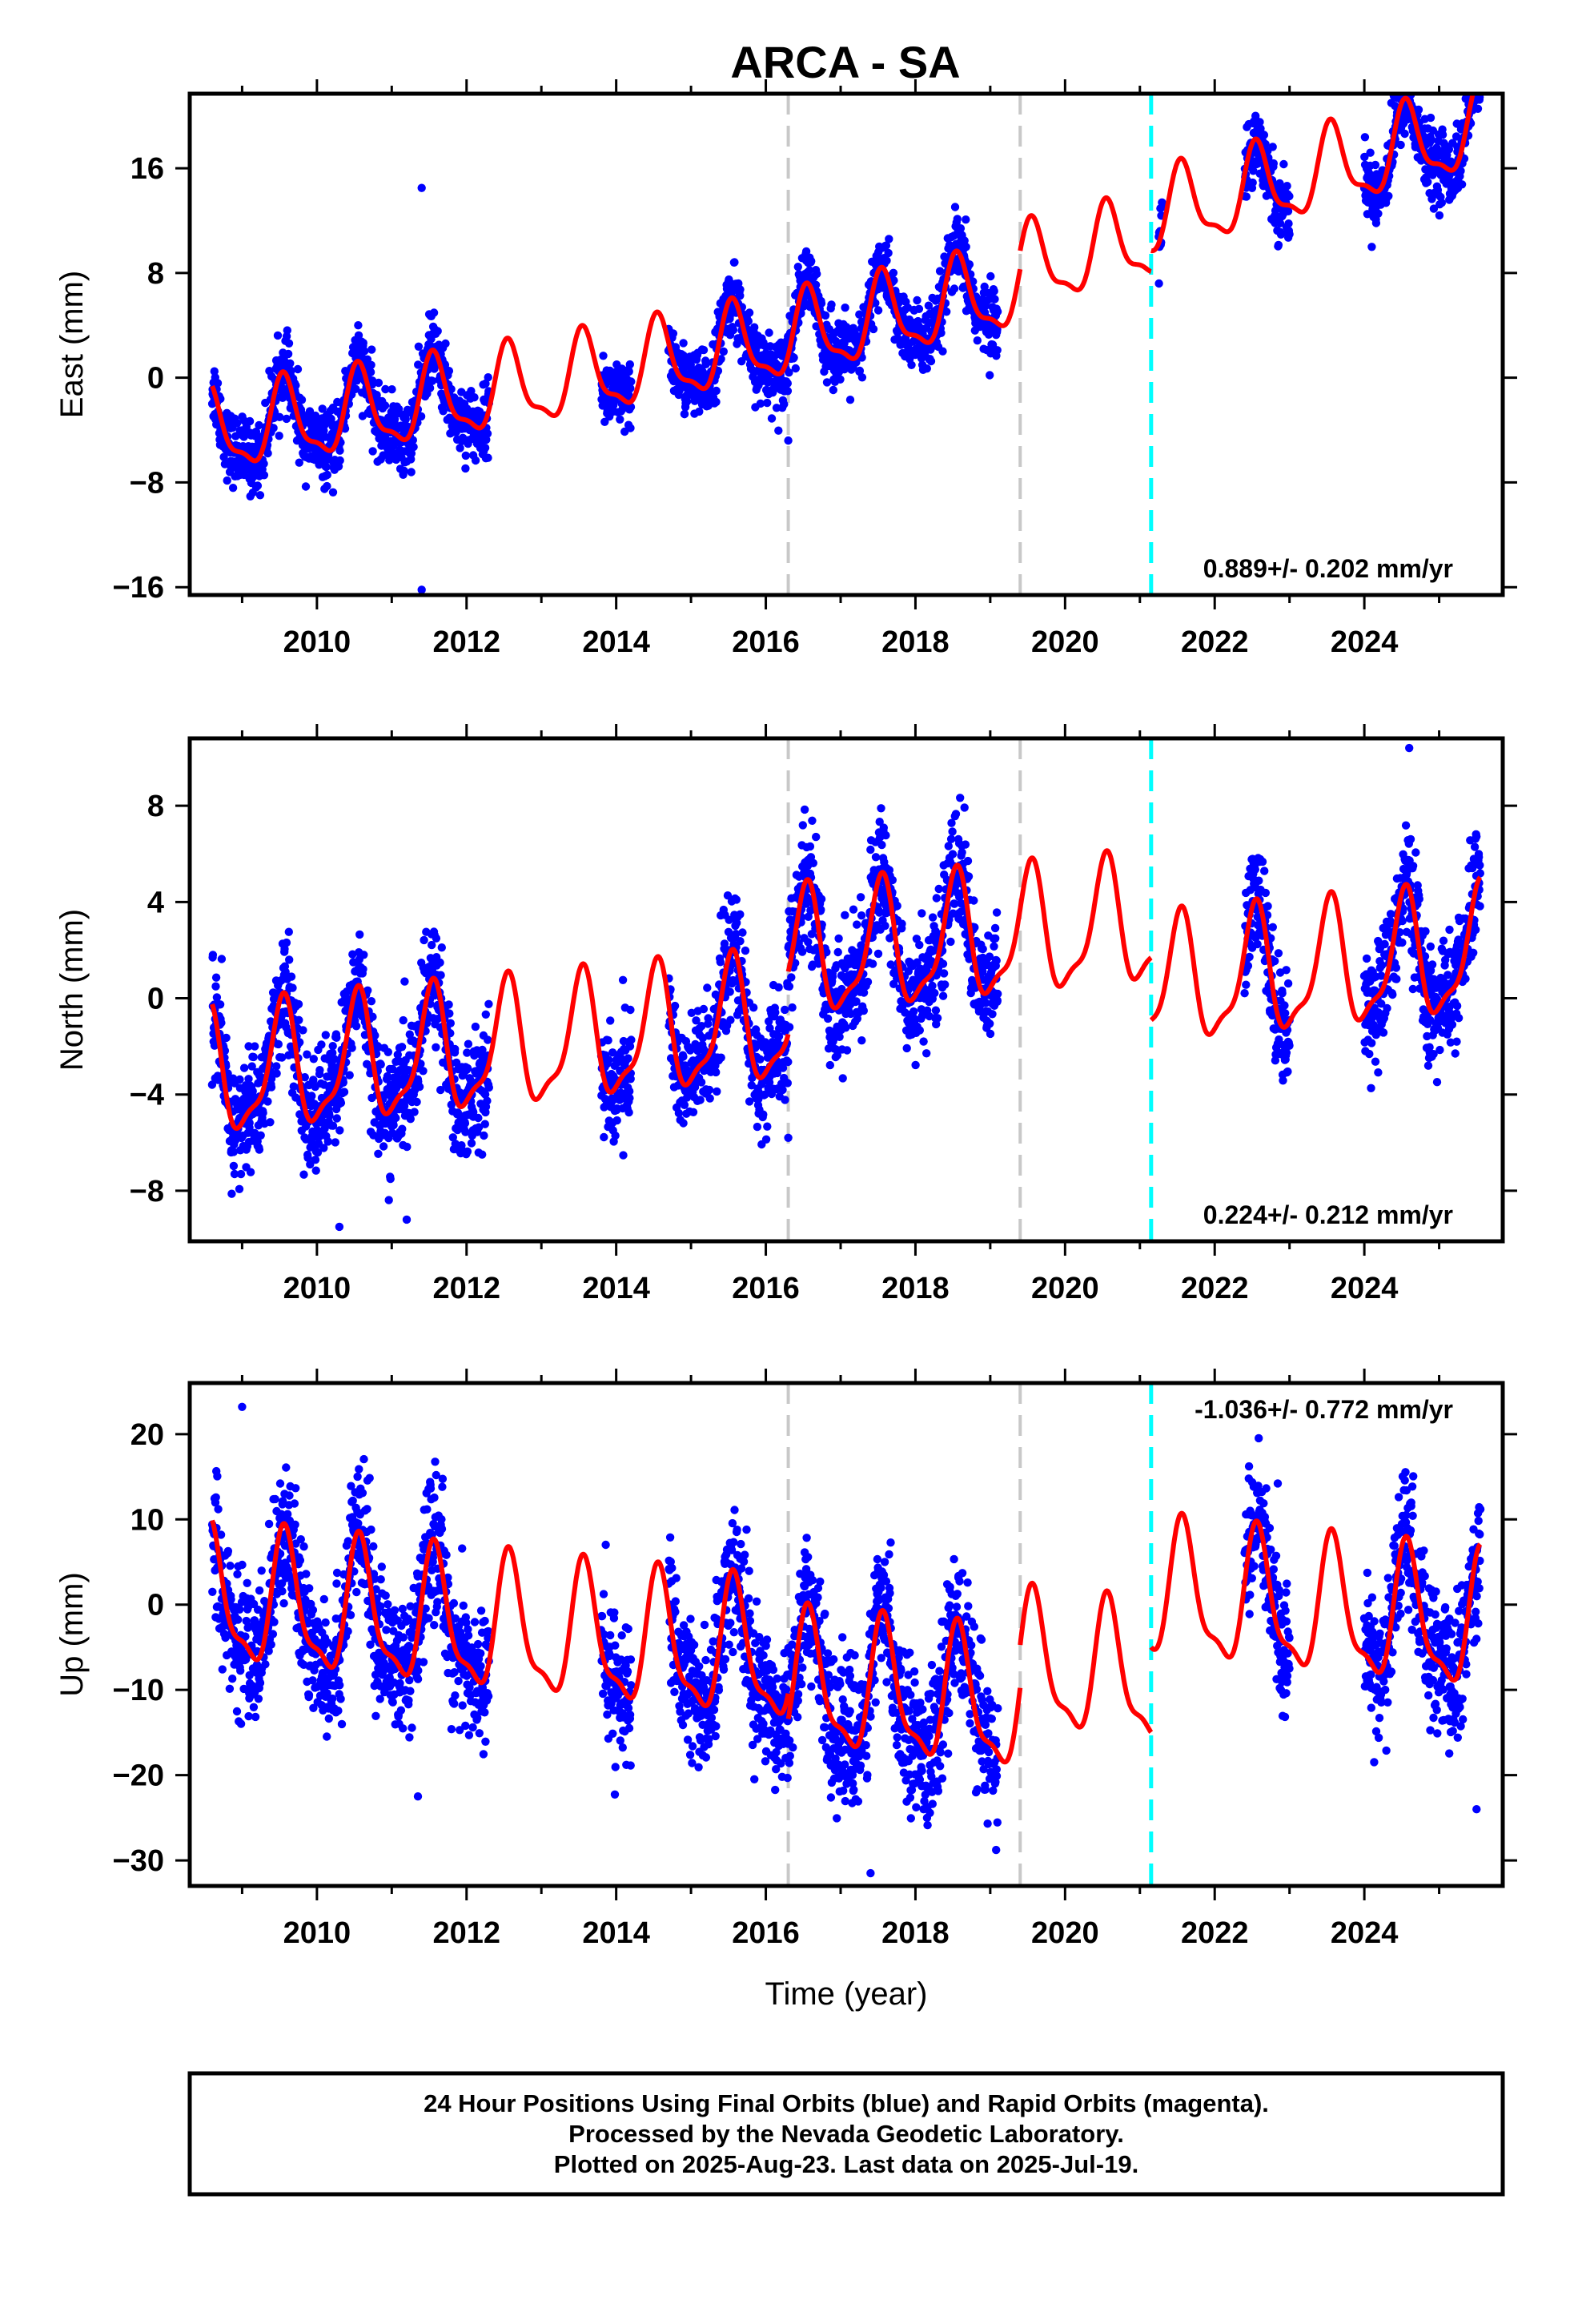  I want to click on y-tick-label: 16, so click(147, 169).